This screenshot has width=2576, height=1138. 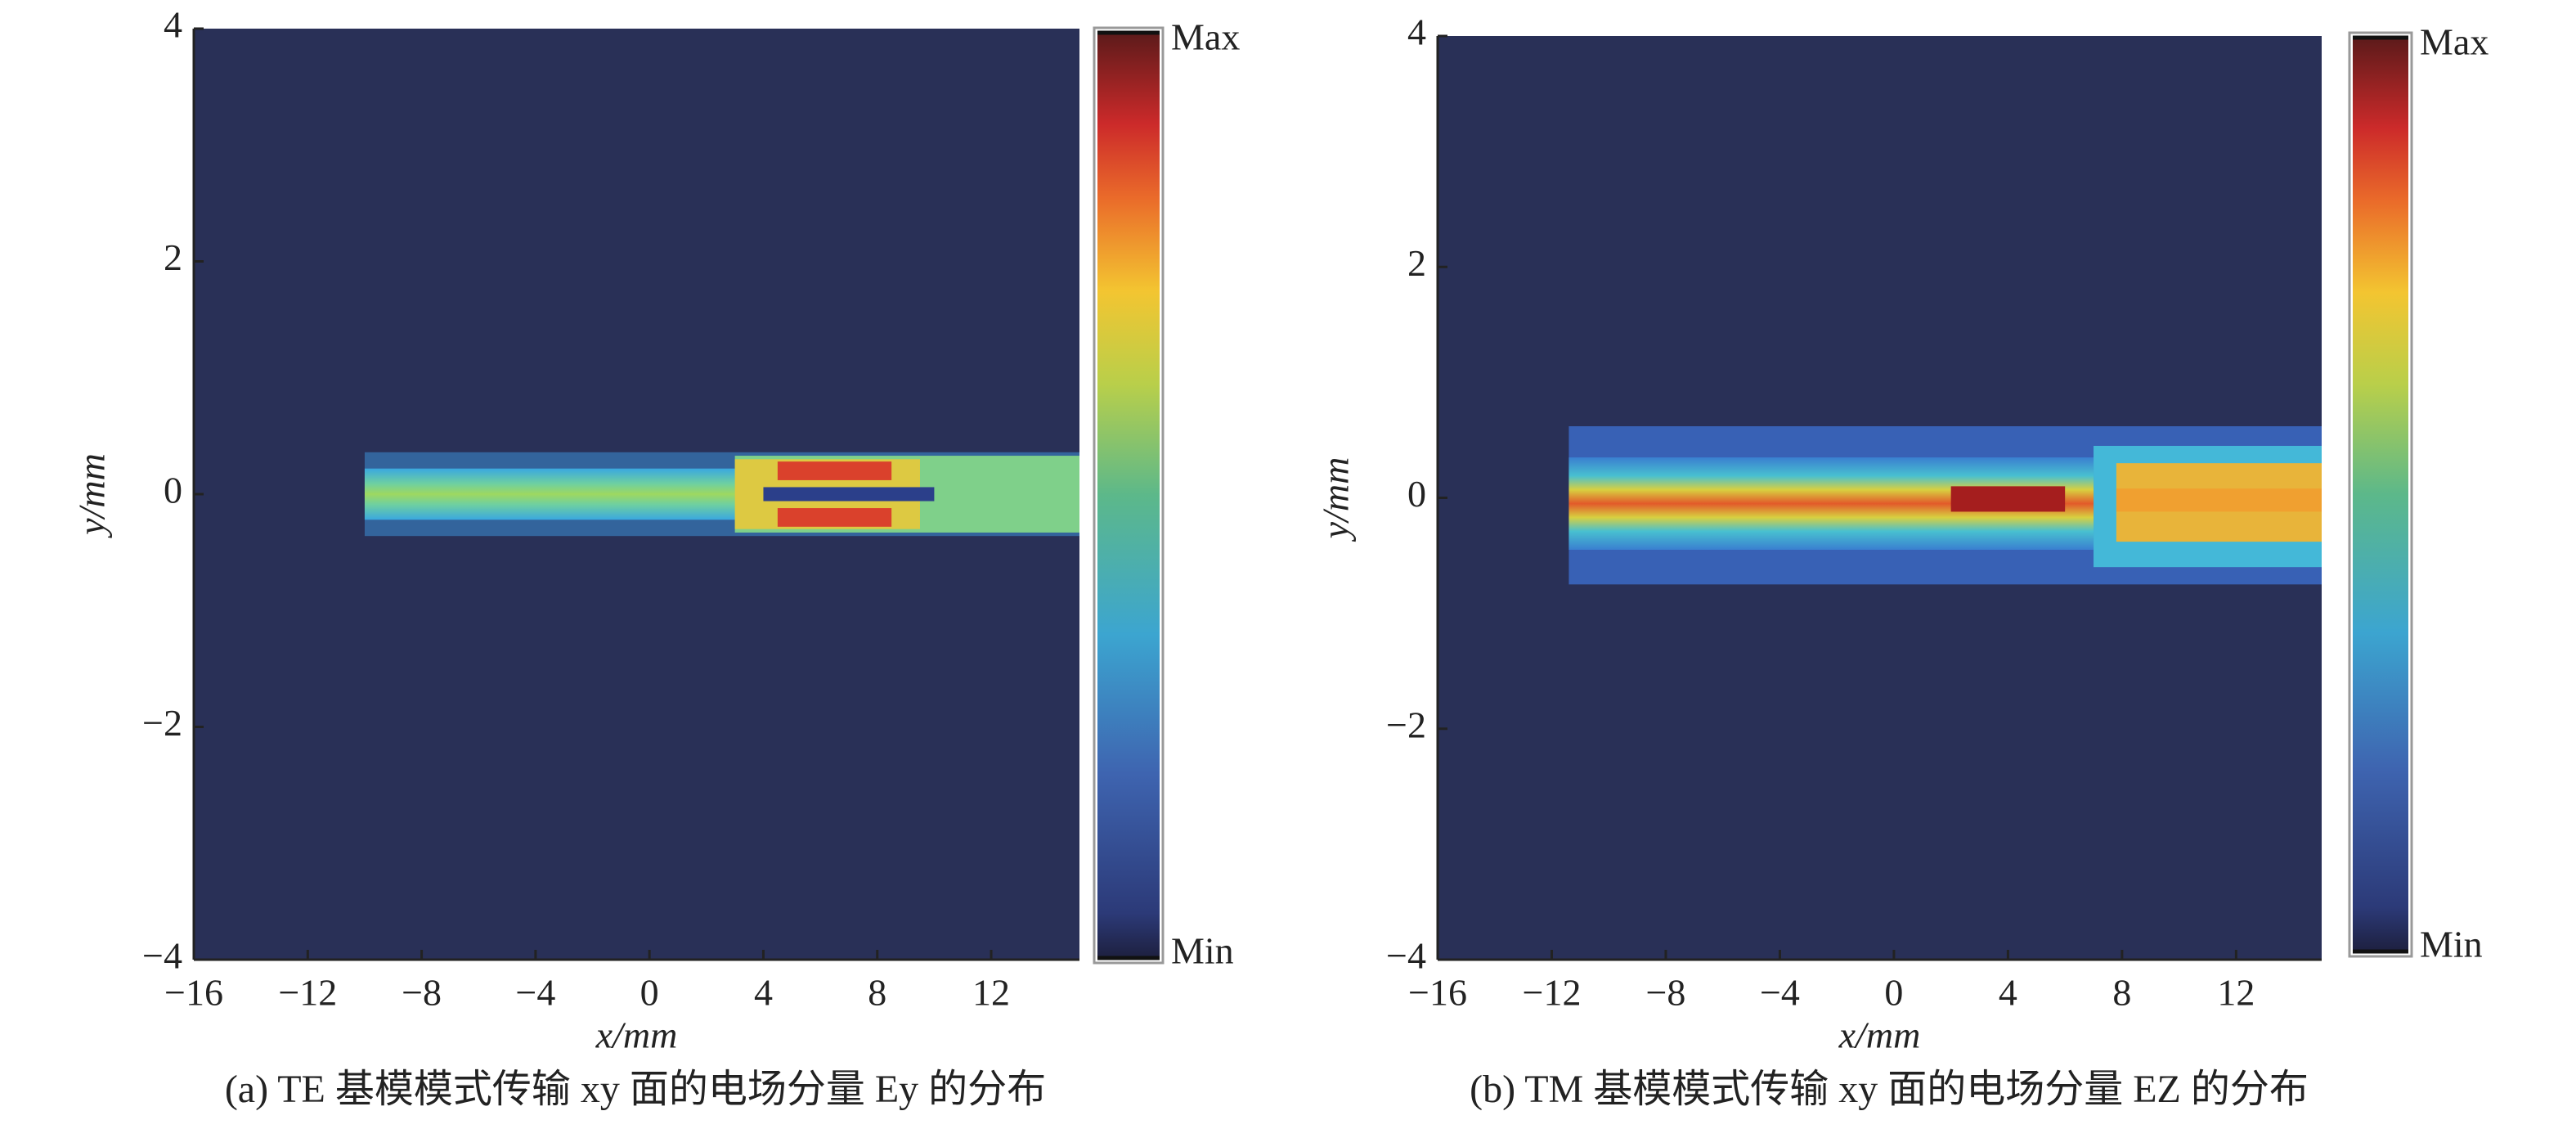 I want to click on caption: (a) TE 基模模式传输 xy 面的电场分量 Ey 的分布, so click(x=635, y=1089).